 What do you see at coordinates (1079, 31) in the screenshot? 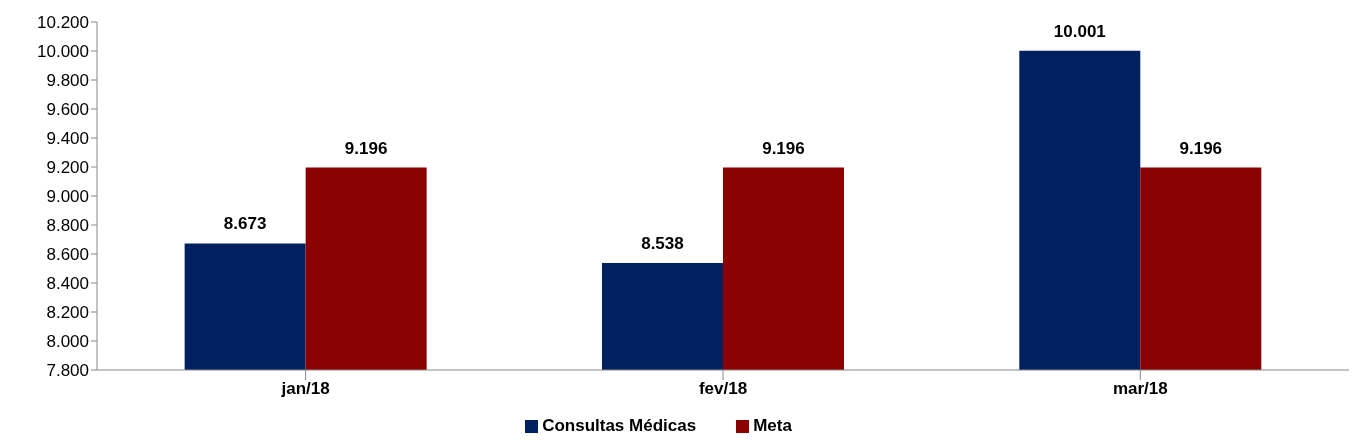
I see `data-label: 10.001` at bounding box center [1079, 31].